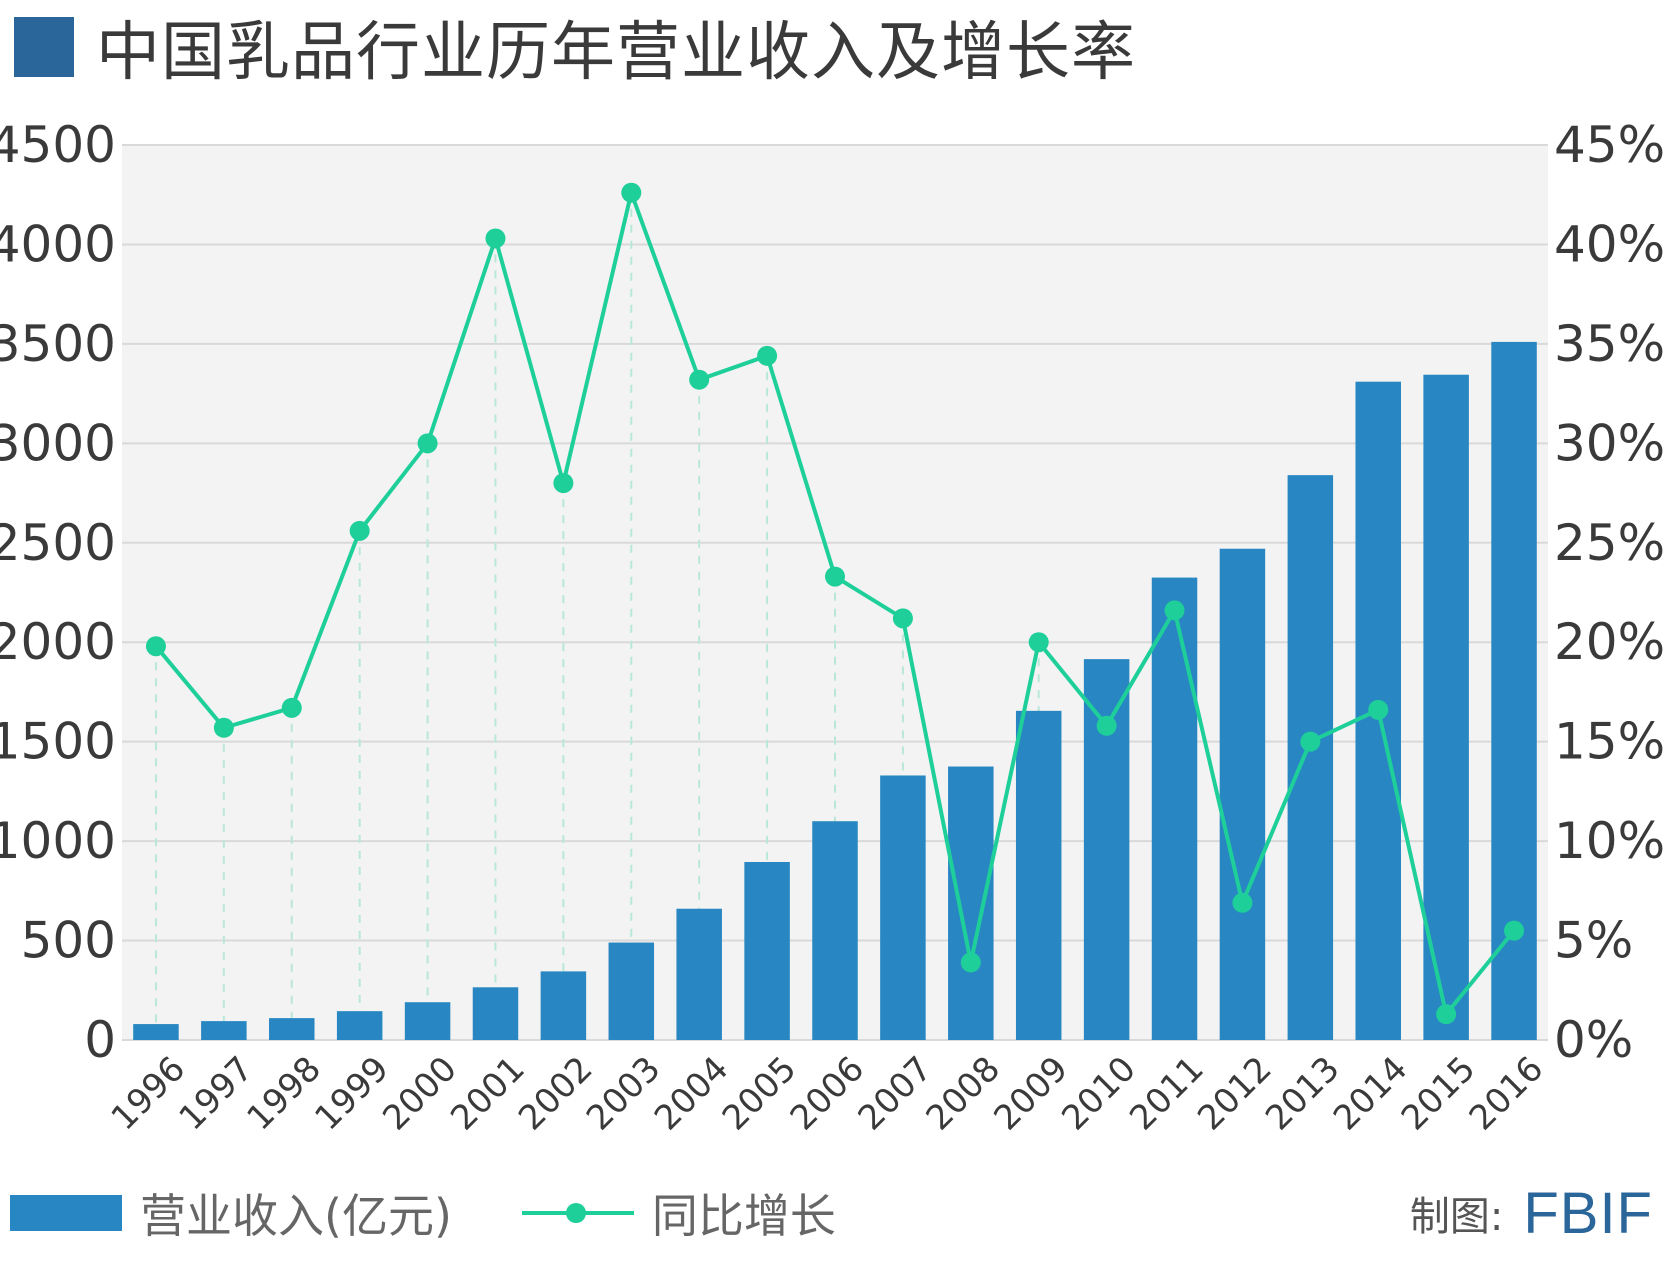  What do you see at coordinates (58, 642) in the screenshot?
I see `left-tick-label: 2000` at bounding box center [58, 642].